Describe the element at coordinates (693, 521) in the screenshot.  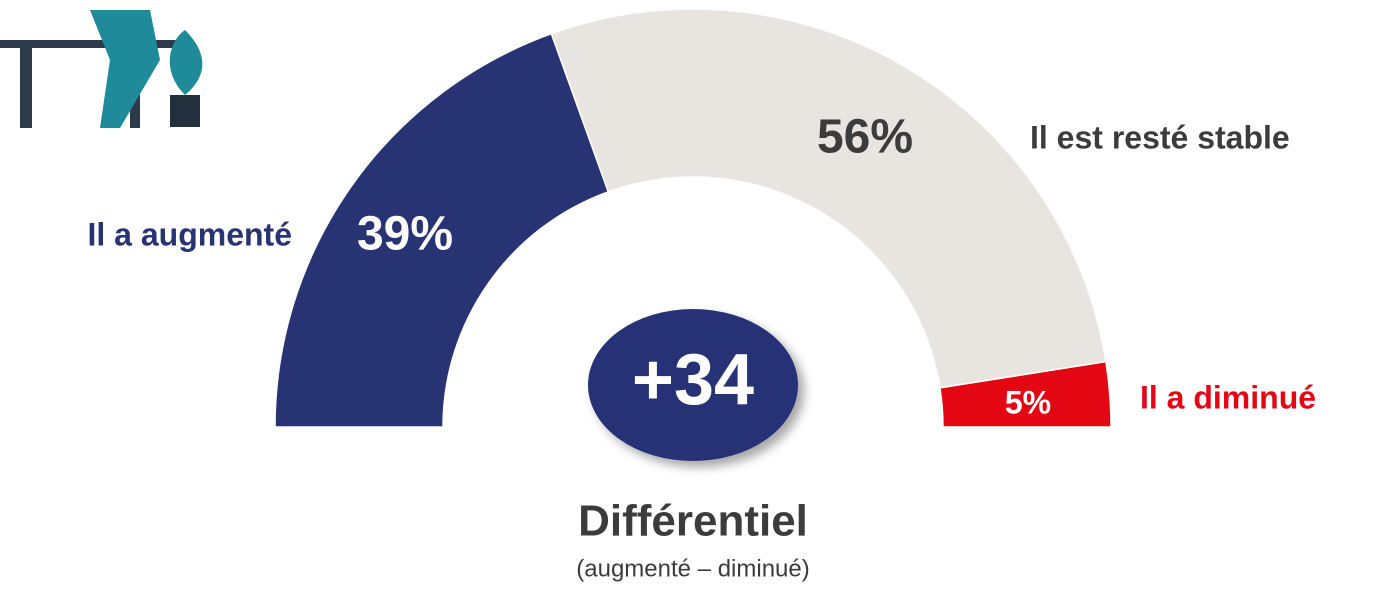
I see `differential-title: Différentiel` at that location.